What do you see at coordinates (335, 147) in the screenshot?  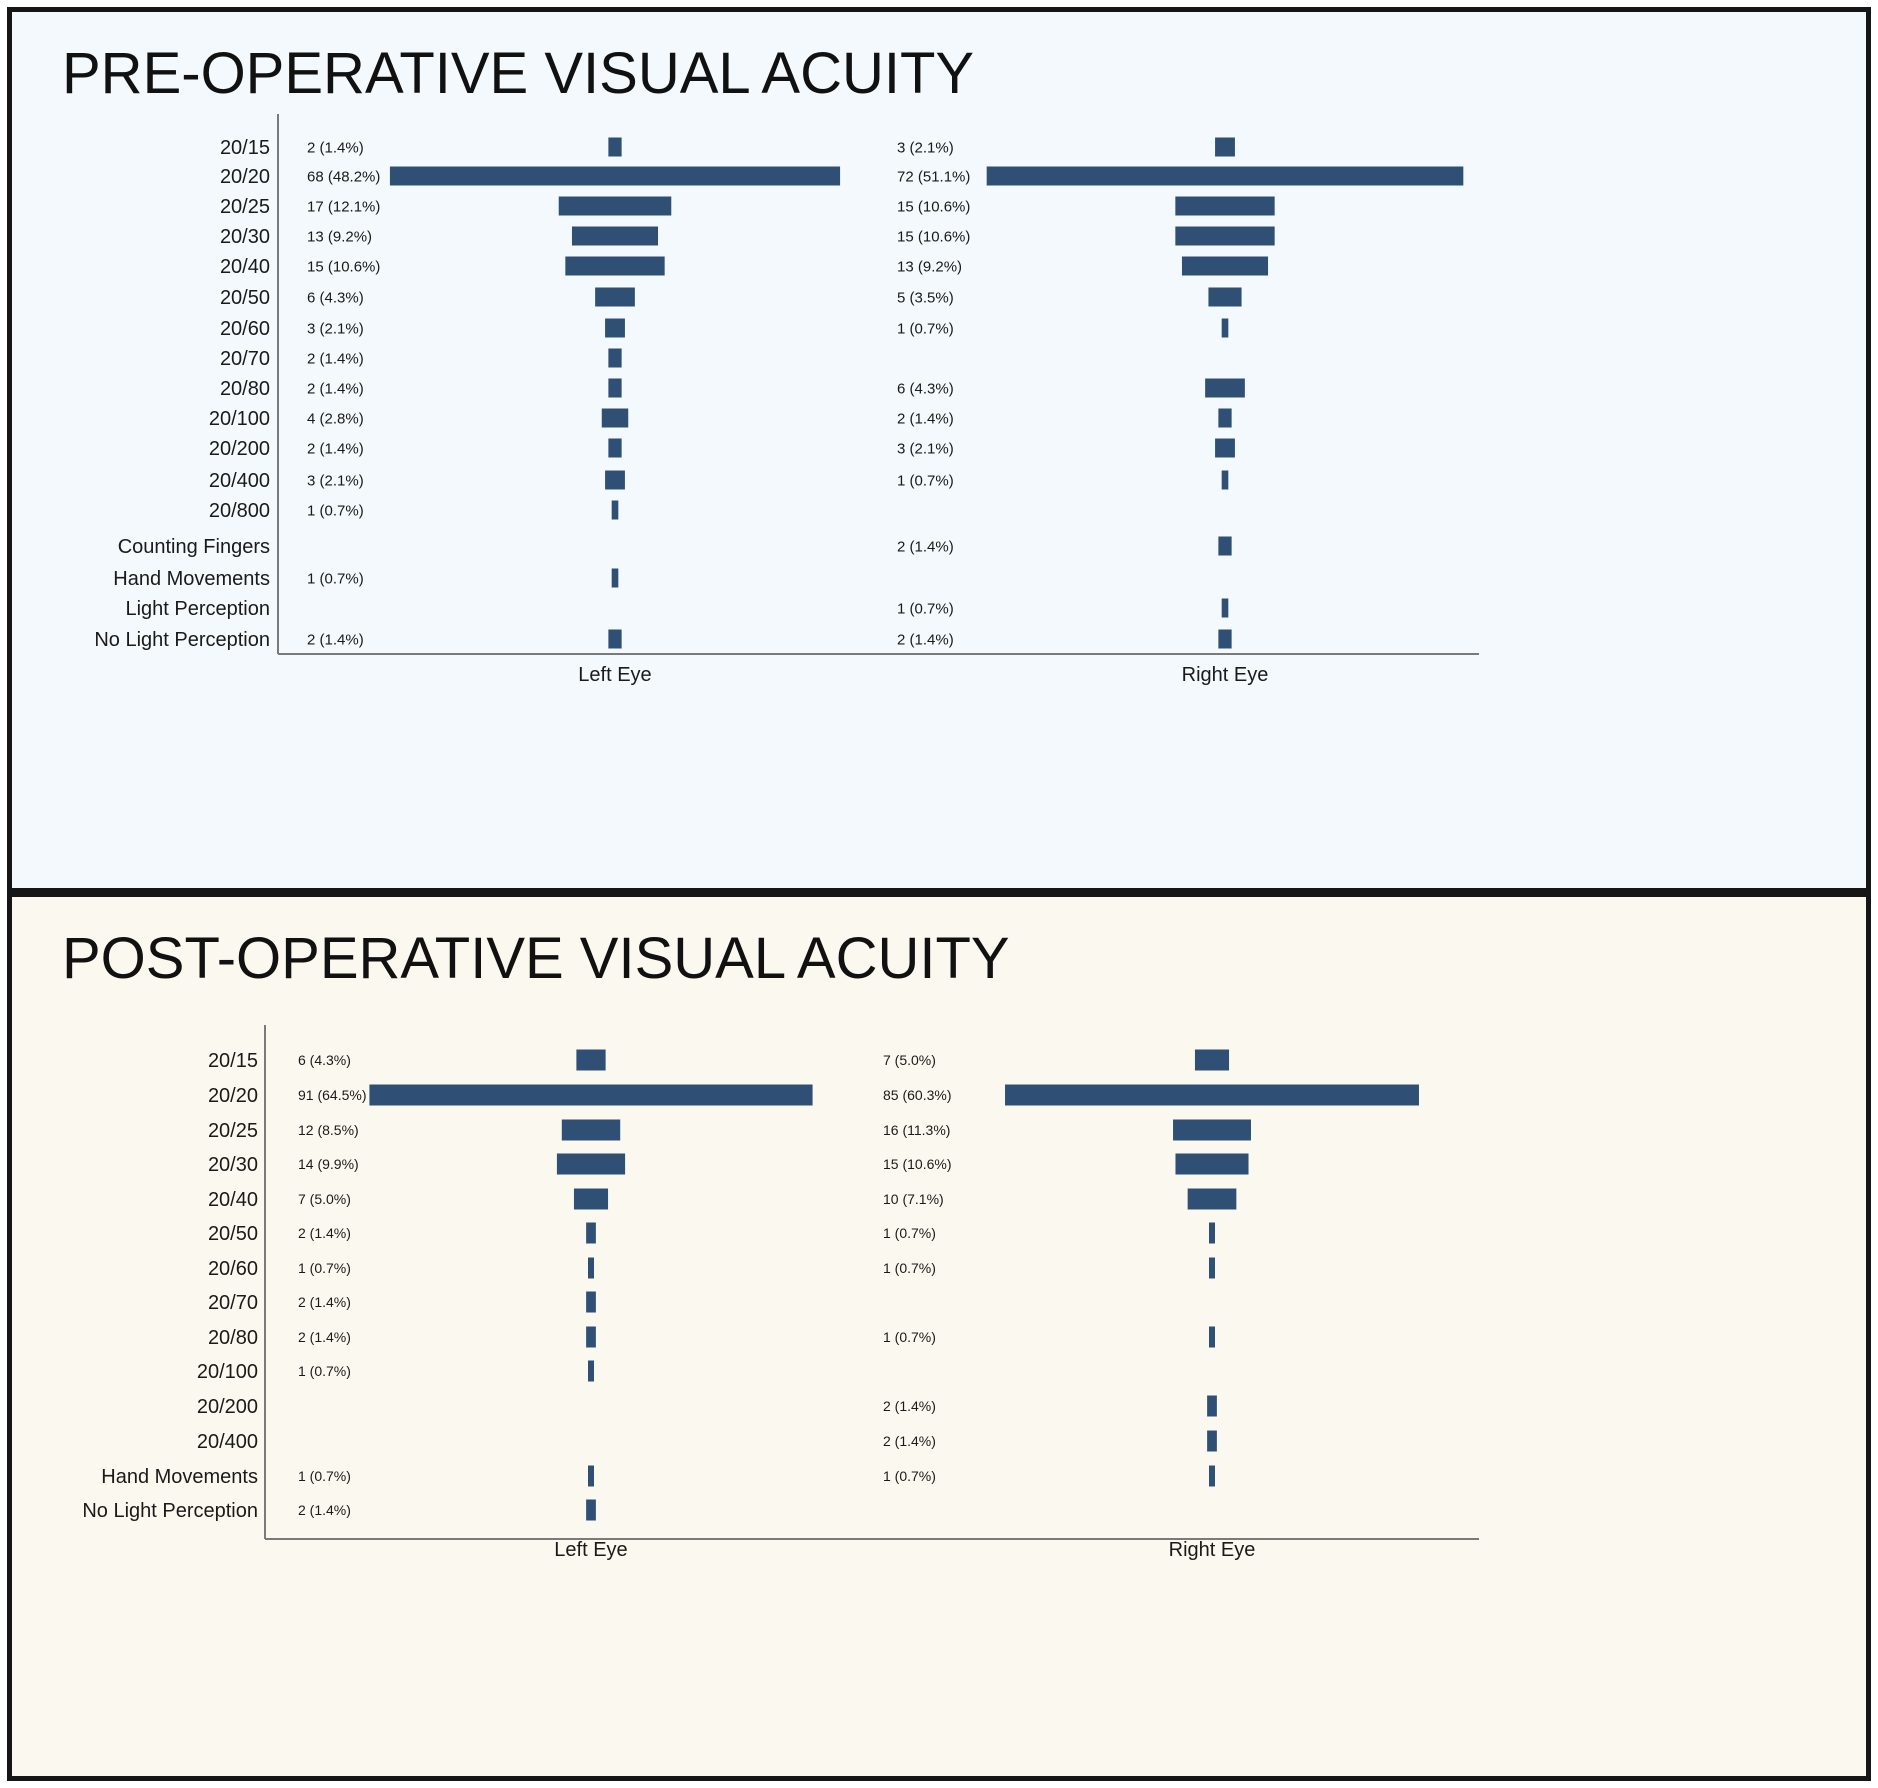 I see `value-label-left-eye-20-15: 2 (1.4%)` at bounding box center [335, 147].